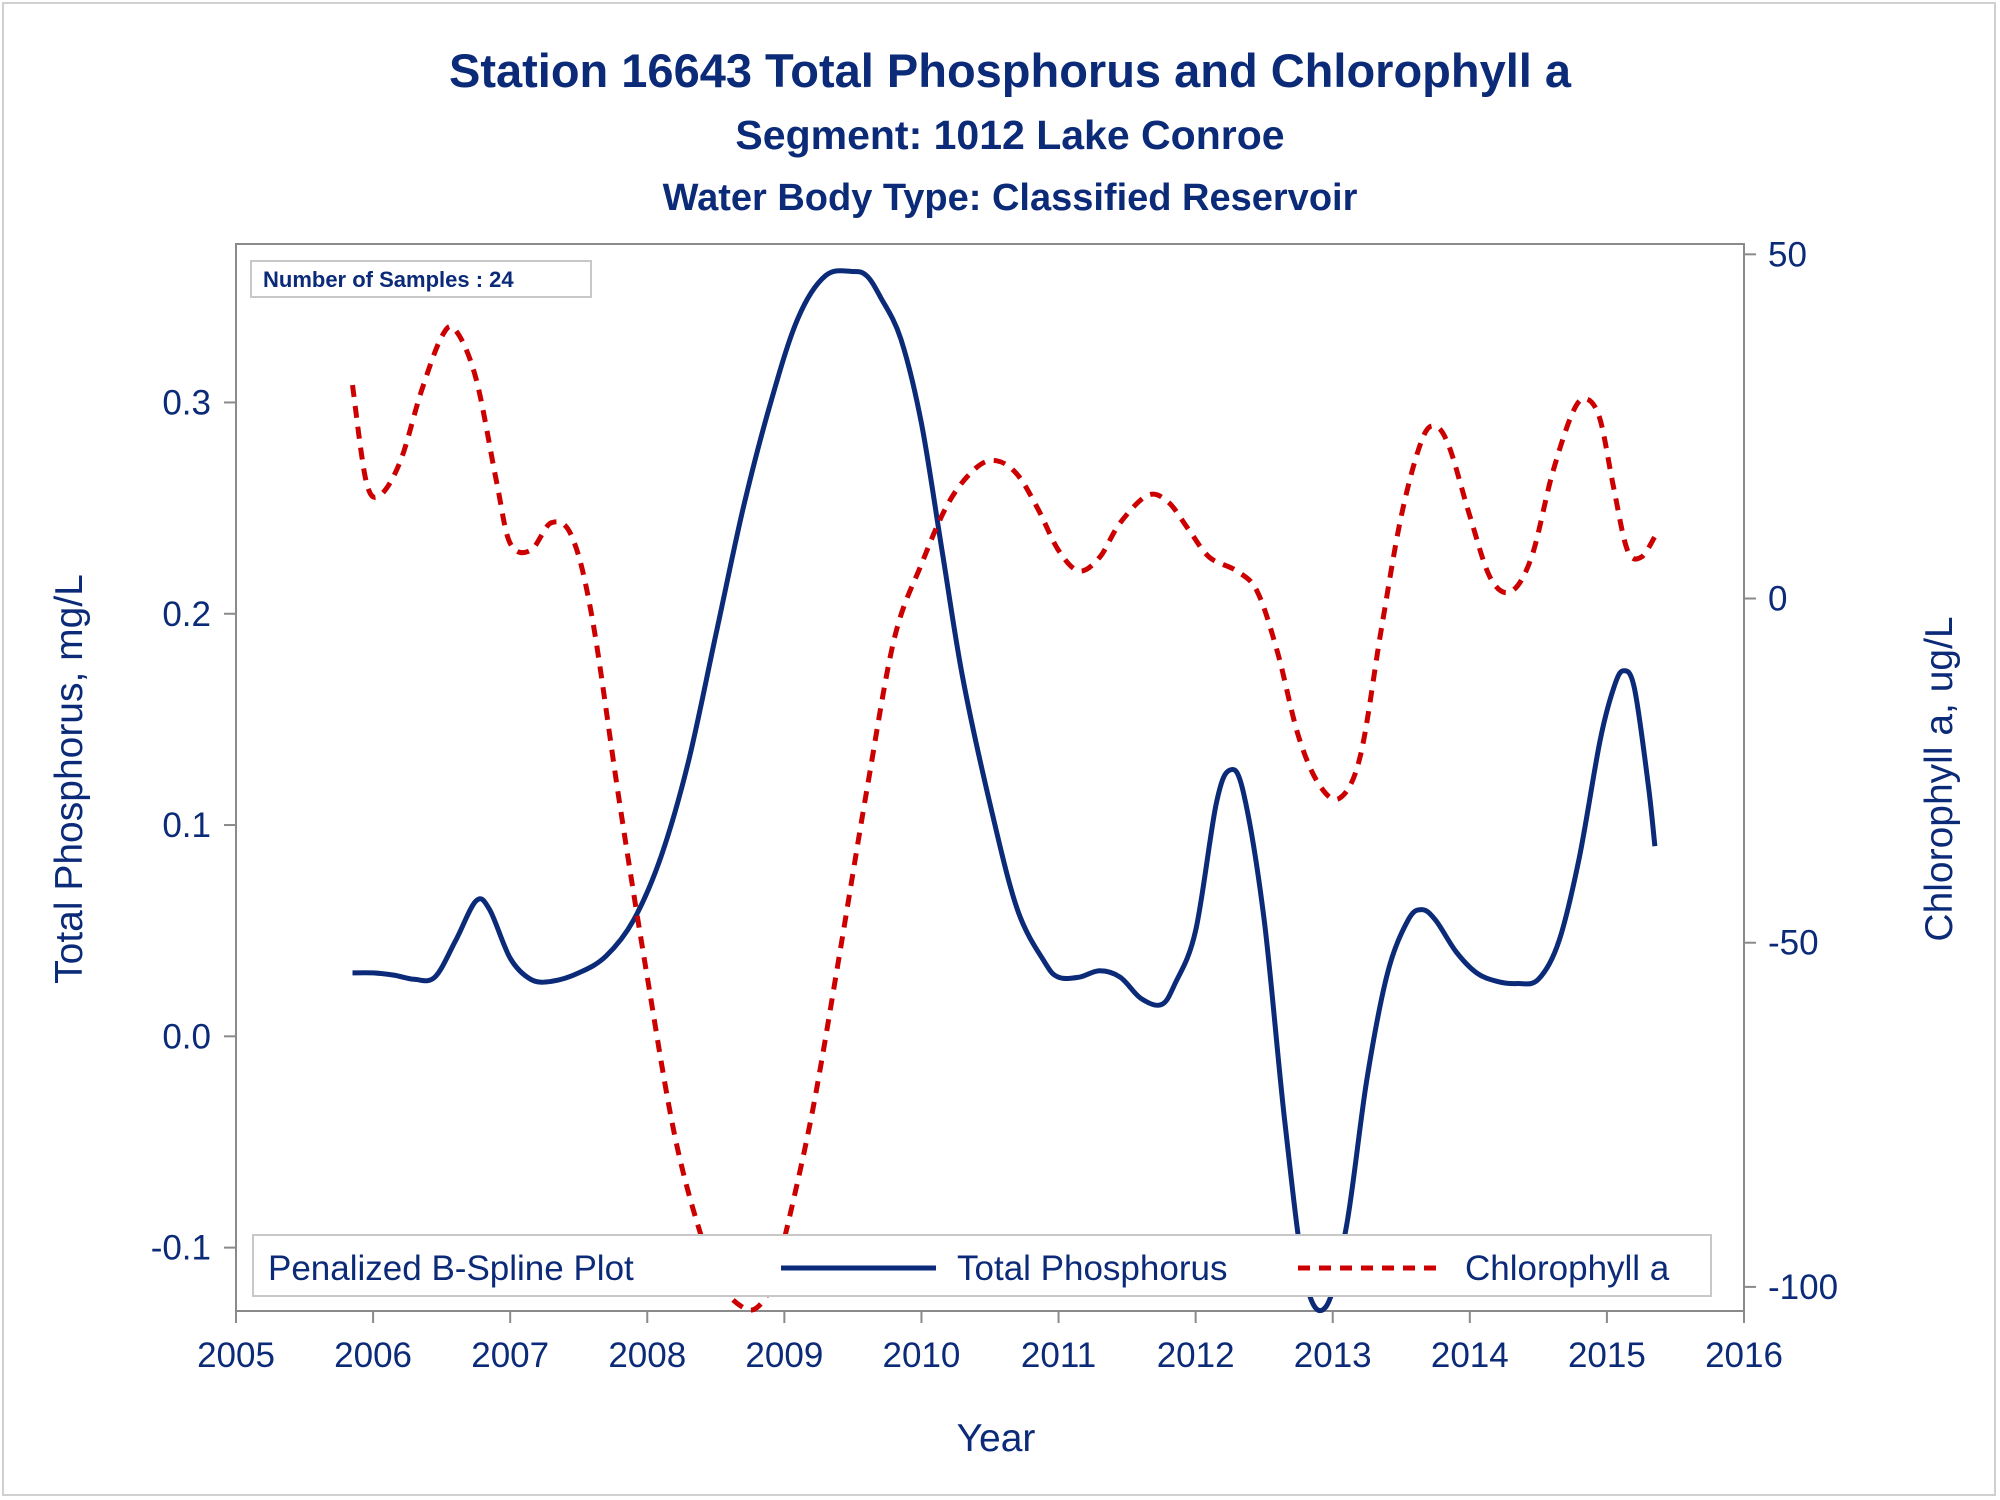 This screenshot has width=2000, height=1500. Describe the element at coordinates (1793, 943) in the screenshot. I see `y2-tick-label-50: -50` at that location.